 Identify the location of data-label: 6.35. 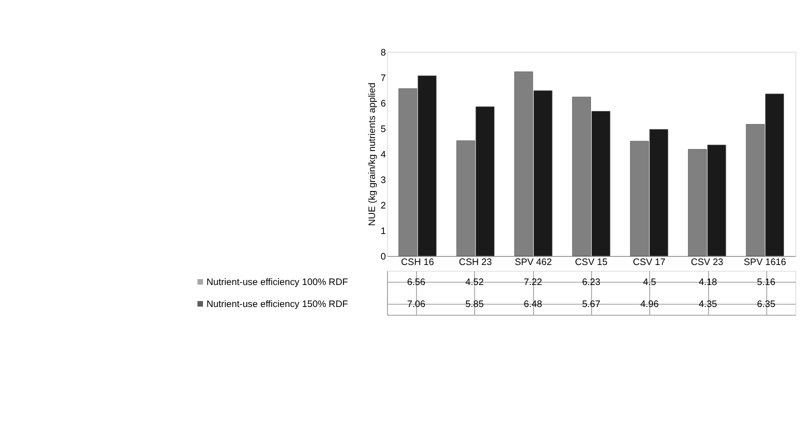
(766, 303).